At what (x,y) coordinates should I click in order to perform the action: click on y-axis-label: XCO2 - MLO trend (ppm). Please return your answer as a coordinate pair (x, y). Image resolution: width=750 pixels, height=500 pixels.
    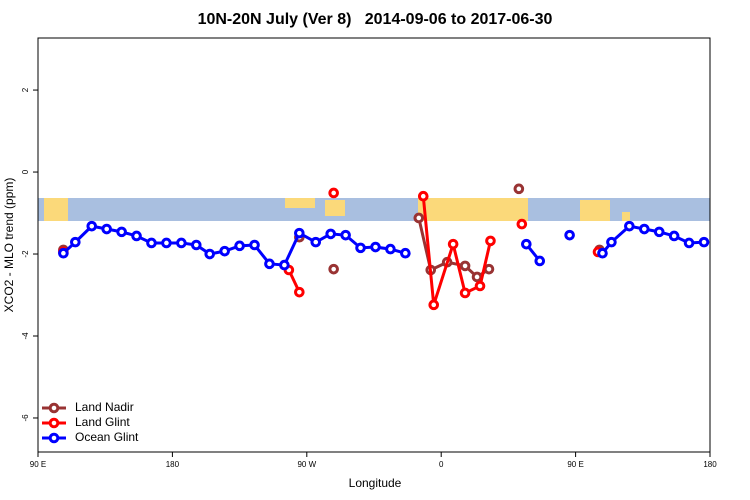
    Looking at the image, I should click on (9, 245).